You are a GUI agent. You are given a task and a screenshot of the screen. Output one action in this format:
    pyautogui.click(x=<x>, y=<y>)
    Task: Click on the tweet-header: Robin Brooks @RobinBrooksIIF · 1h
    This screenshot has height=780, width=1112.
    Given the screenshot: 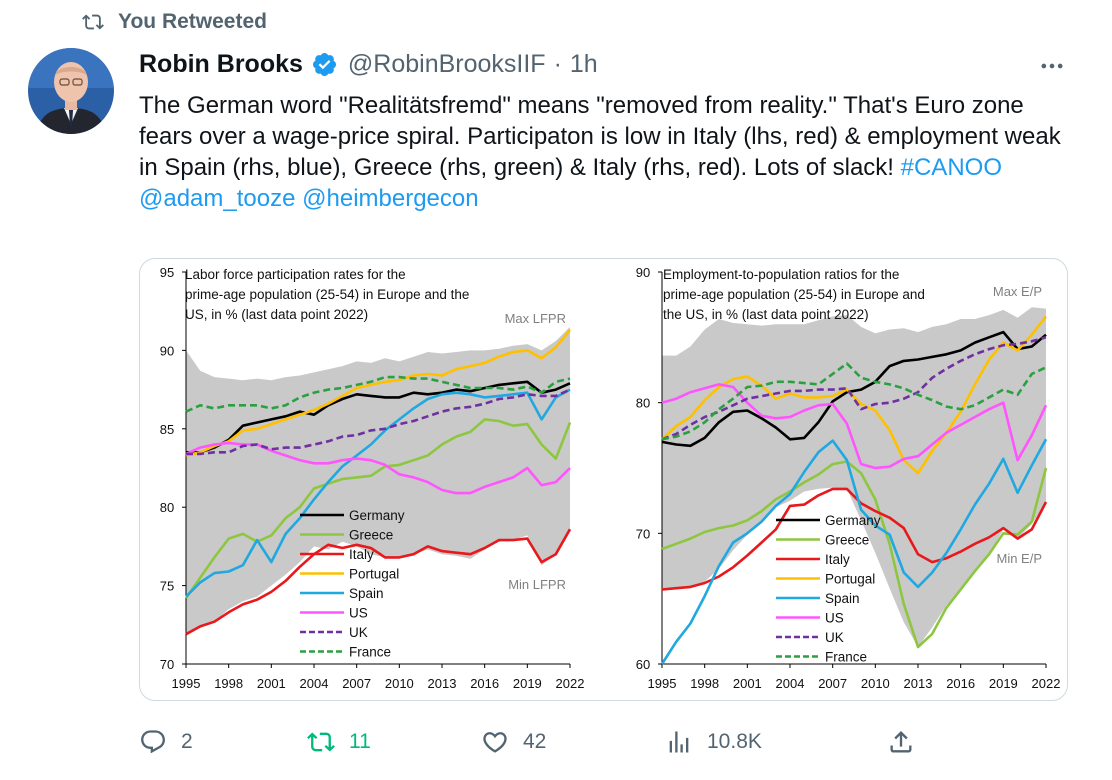 What is the action you would take?
    pyautogui.click(x=368, y=64)
    